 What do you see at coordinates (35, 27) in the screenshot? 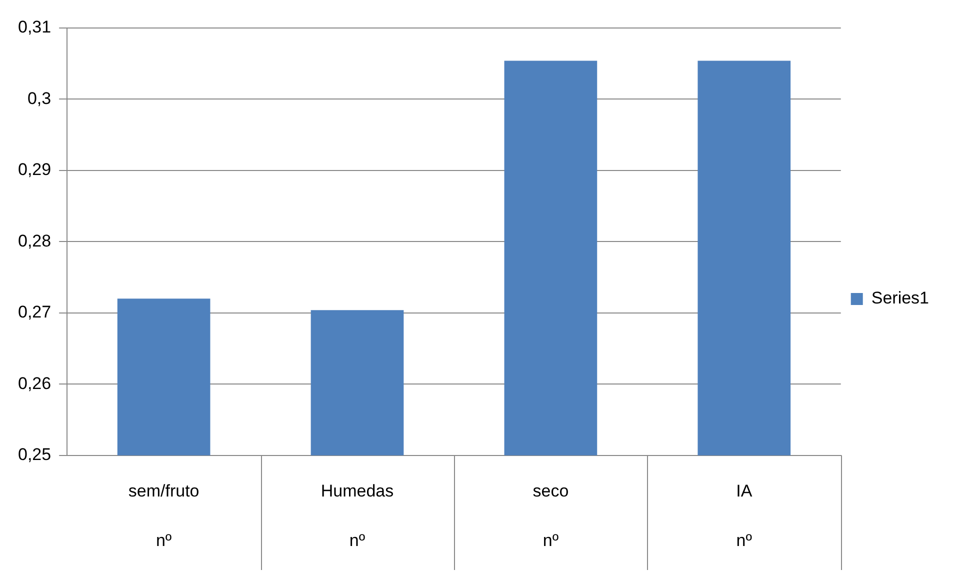
I see `y-tick-label: 0,31` at bounding box center [35, 27].